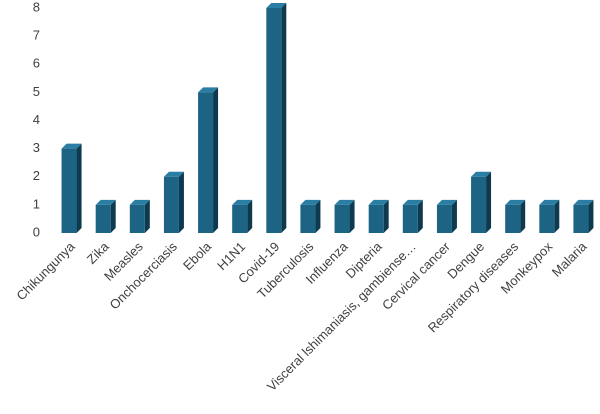 The width and height of the screenshot is (600, 414). What do you see at coordinates (36, 175) in the screenshot?
I see `y-tick-label: 2` at bounding box center [36, 175].